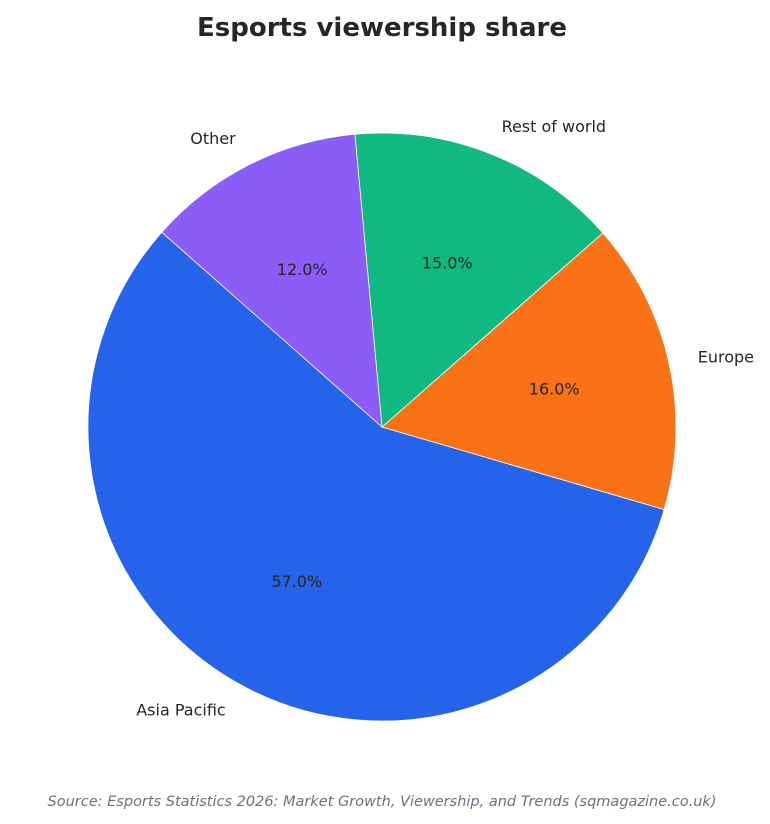  What do you see at coordinates (180, 710) in the screenshot?
I see `pie-label-asia-pacific: Asia Pacific` at bounding box center [180, 710].